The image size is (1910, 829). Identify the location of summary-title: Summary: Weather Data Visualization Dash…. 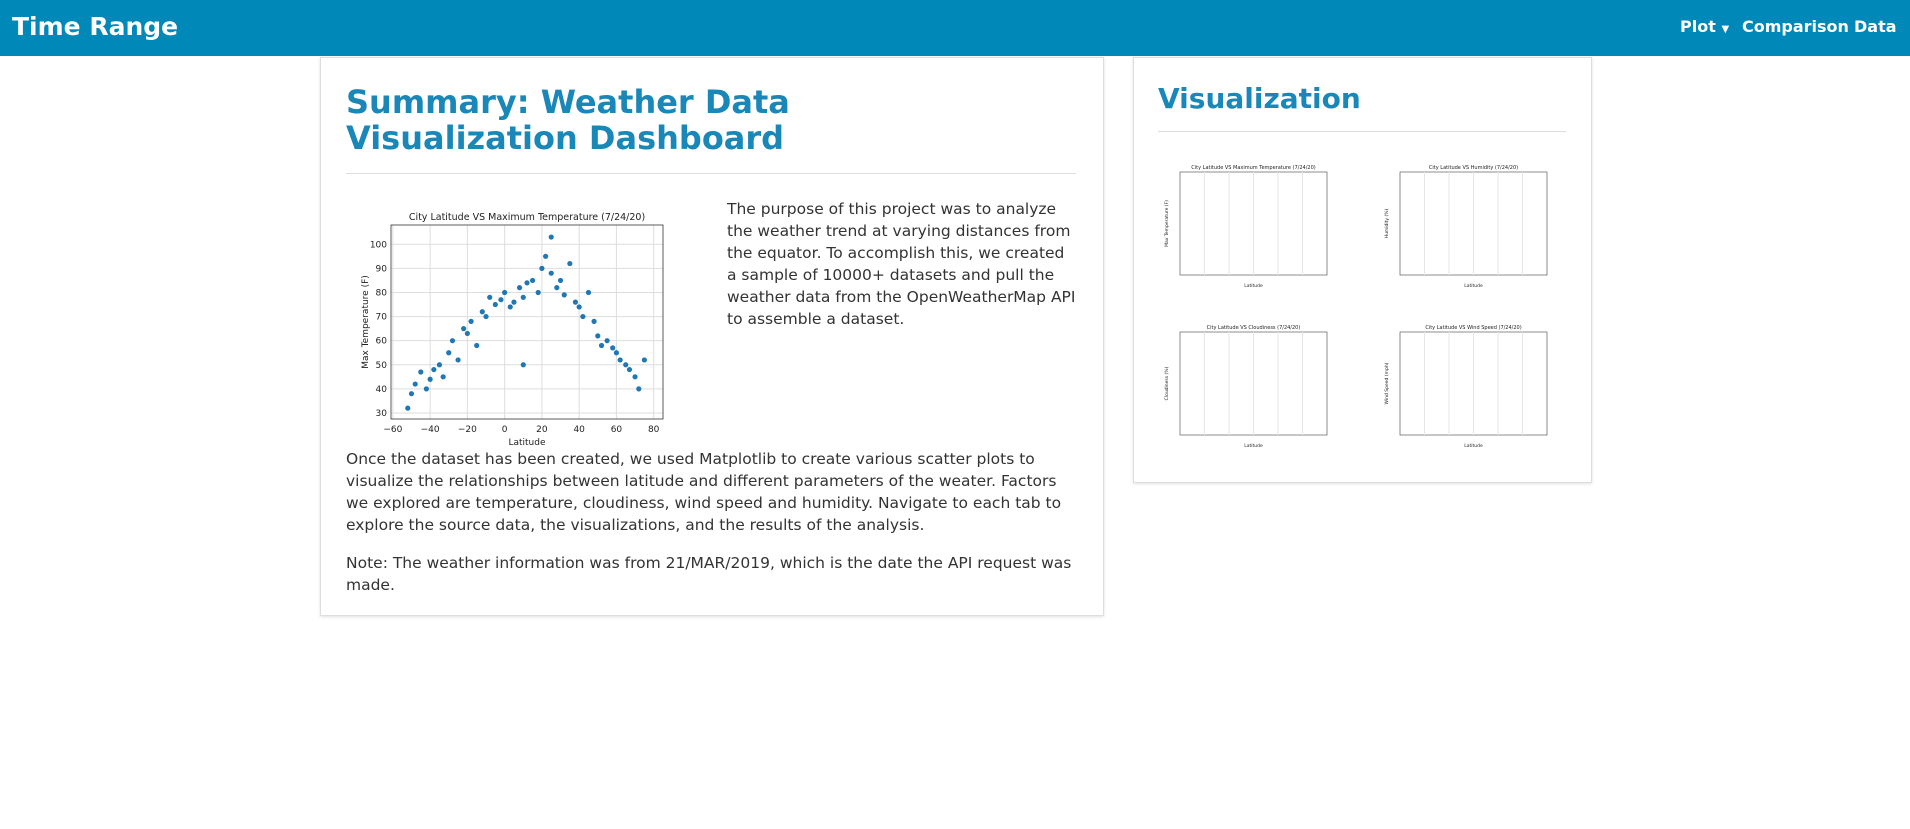
(568, 120).